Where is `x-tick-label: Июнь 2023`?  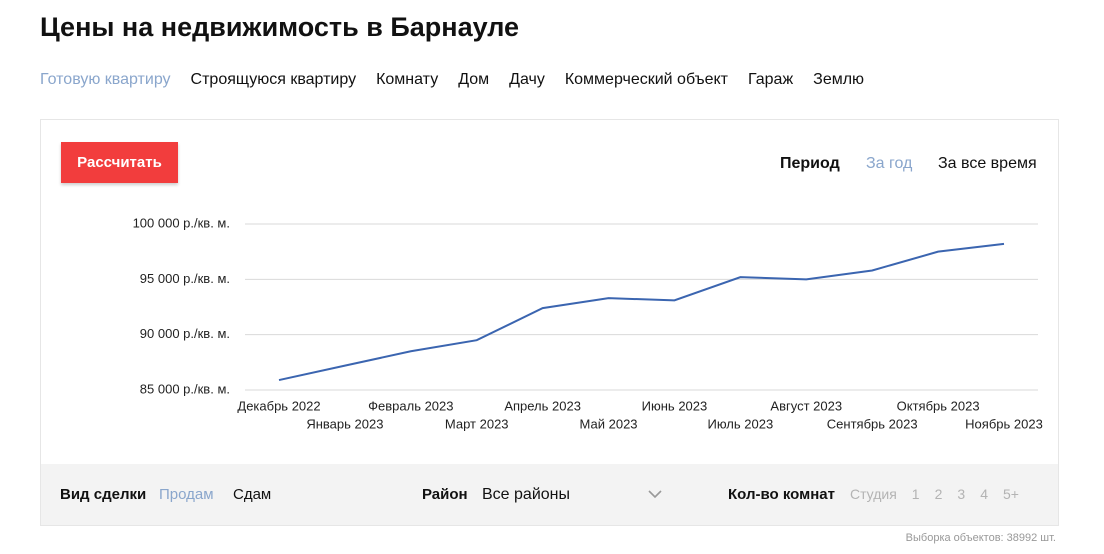
x-tick-label: Июнь 2023 is located at coordinates (675, 405).